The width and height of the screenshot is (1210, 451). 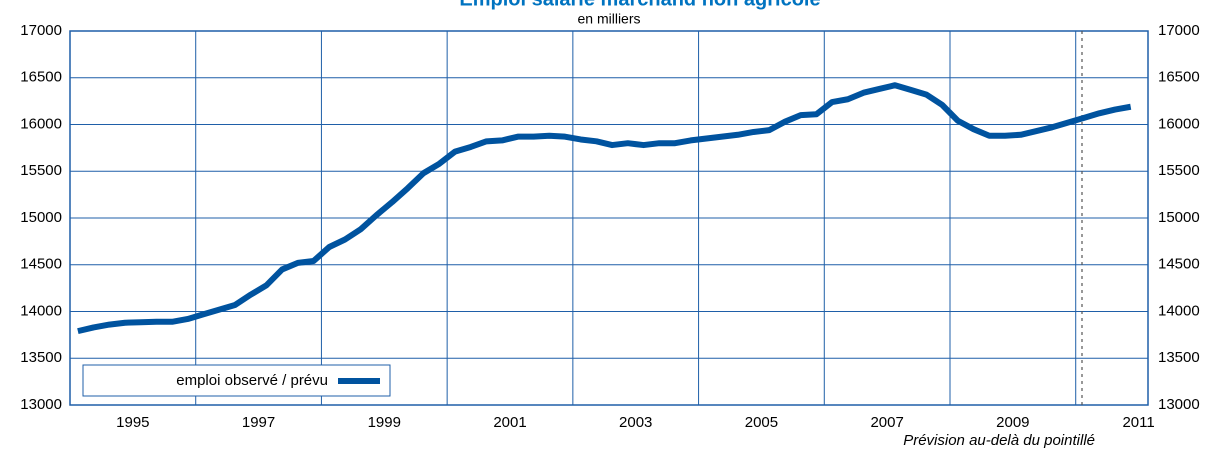 What do you see at coordinates (258, 422) in the screenshot?
I see `x-tick-label: 1997` at bounding box center [258, 422].